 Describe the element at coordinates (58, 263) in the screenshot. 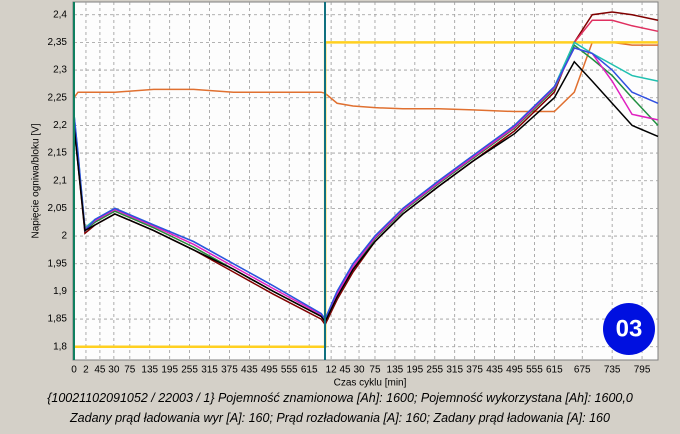

I see `y-tick-label: 1,95` at that location.